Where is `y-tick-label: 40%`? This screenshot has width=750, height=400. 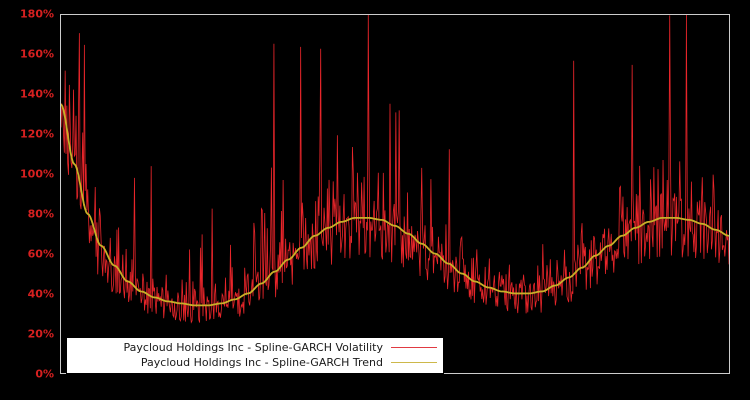 y-tick-label: 40% is located at coordinates (40, 294).